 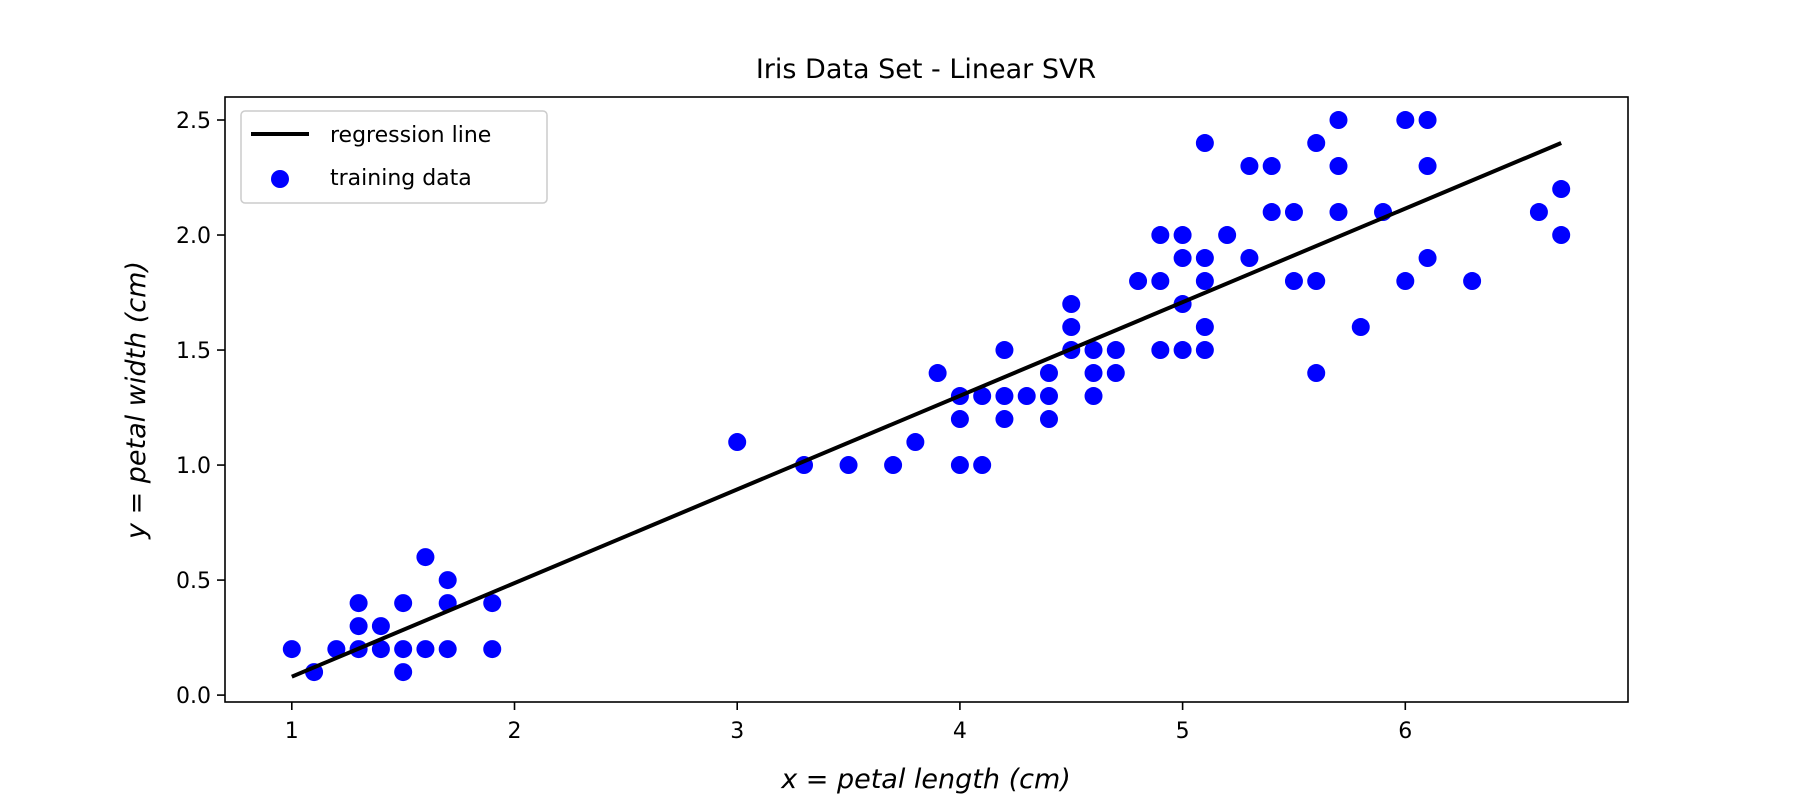 What do you see at coordinates (193, 696) in the screenshot?
I see `y-tick-label: 0.0` at bounding box center [193, 696].